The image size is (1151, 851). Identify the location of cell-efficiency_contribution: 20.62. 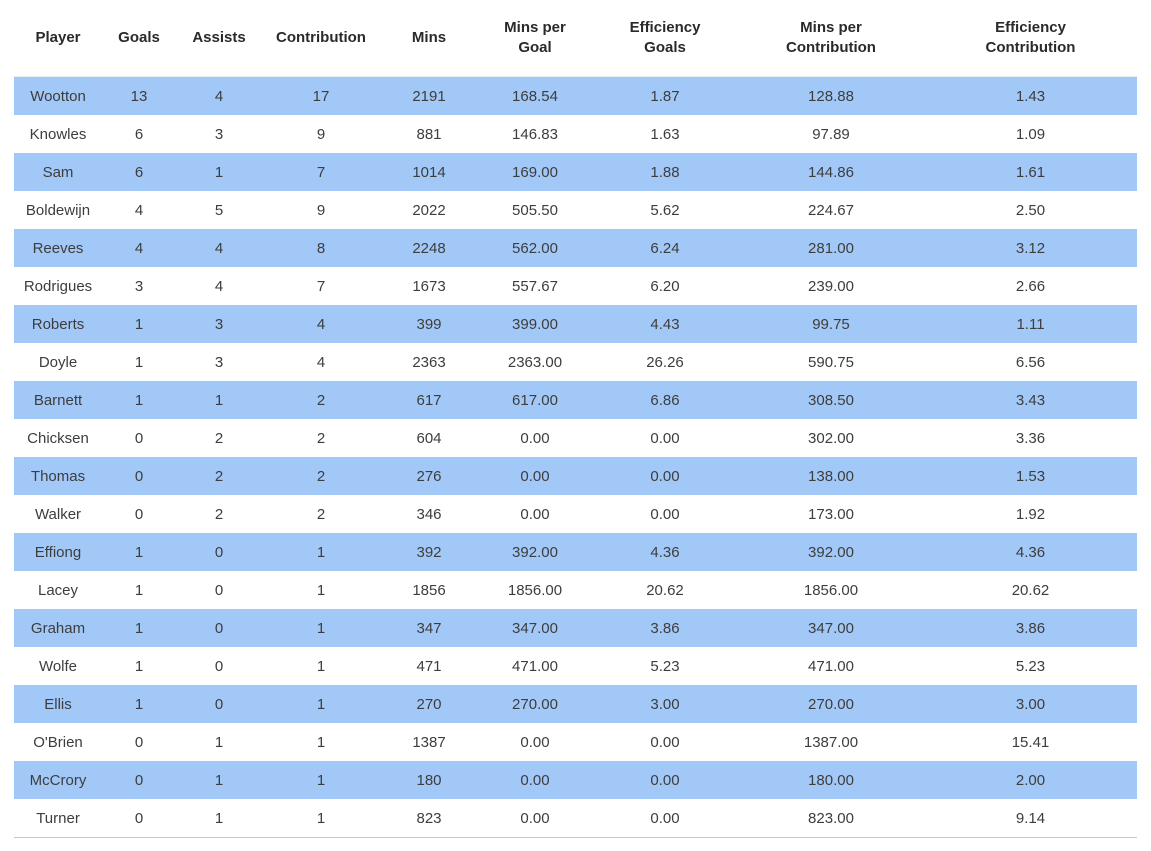
(1030, 590).